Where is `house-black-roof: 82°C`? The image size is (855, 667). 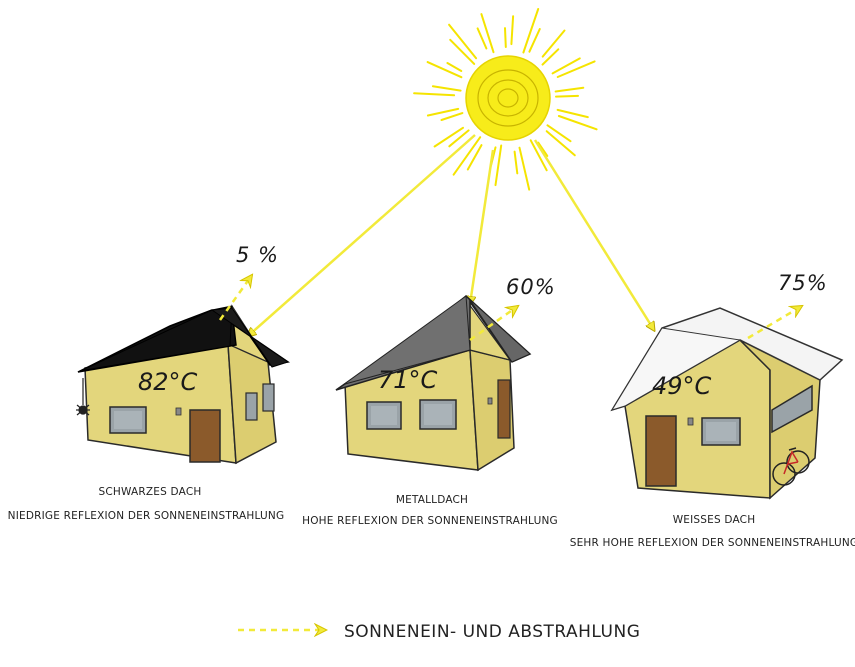 house-black-roof: 82°C is located at coordinates (183, 384).